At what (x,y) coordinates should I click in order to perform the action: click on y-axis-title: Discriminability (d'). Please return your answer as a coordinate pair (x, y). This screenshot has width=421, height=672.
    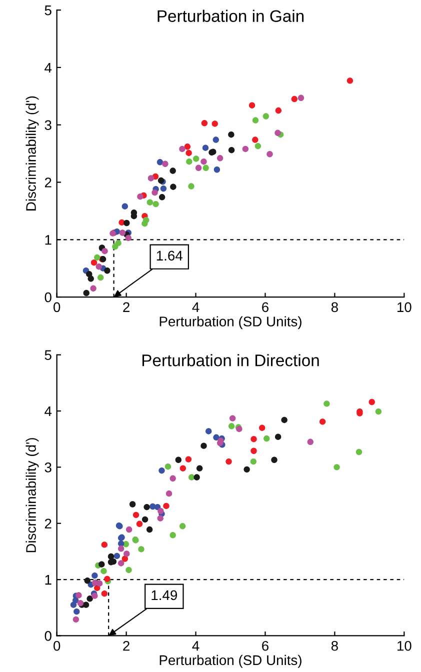
    Looking at the image, I should click on (32, 153).